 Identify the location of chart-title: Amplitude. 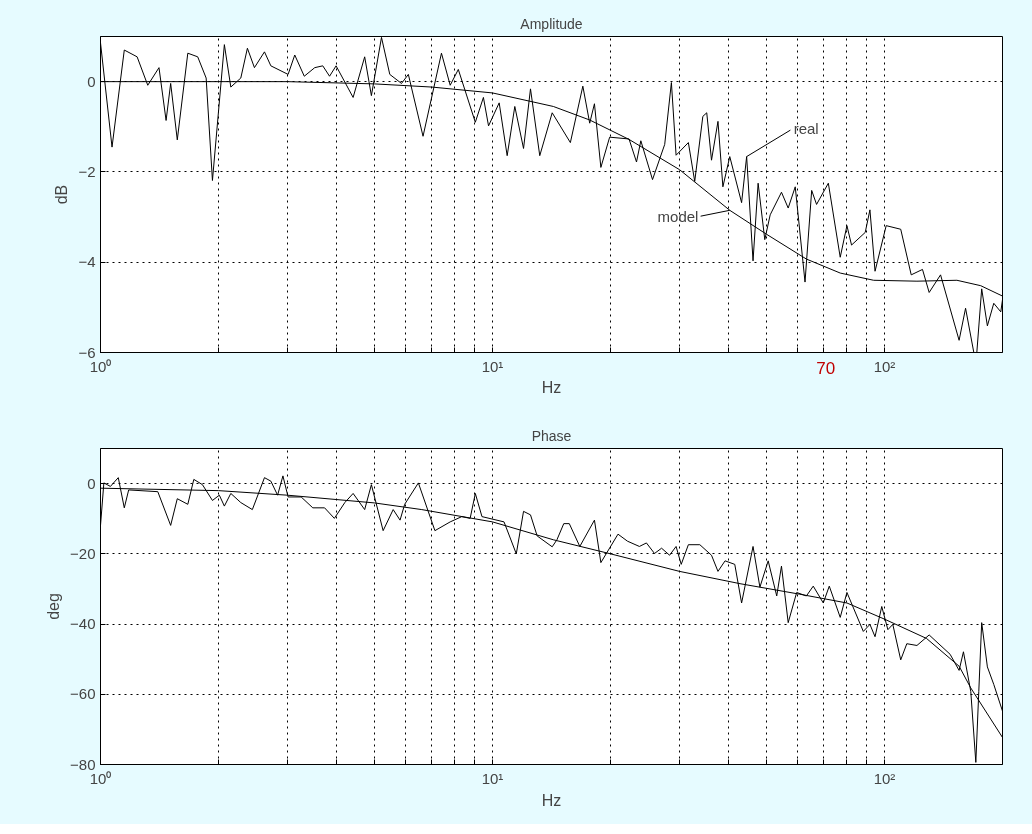
(551, 23).